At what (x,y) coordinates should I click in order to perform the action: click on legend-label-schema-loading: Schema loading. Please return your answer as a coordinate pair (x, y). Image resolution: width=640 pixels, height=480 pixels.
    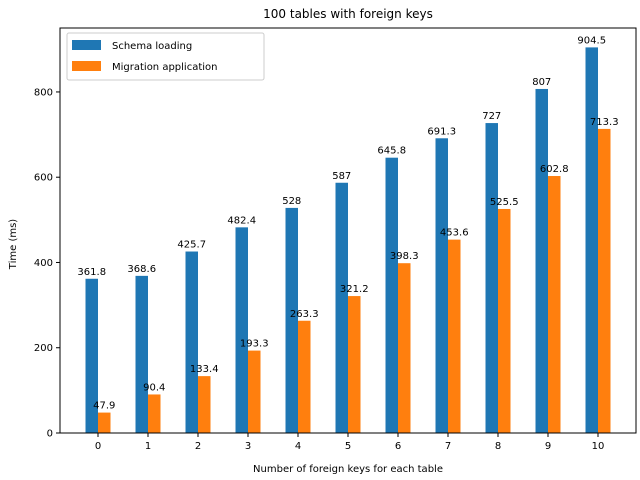
    Looking at the image, I should click on (152, 46).